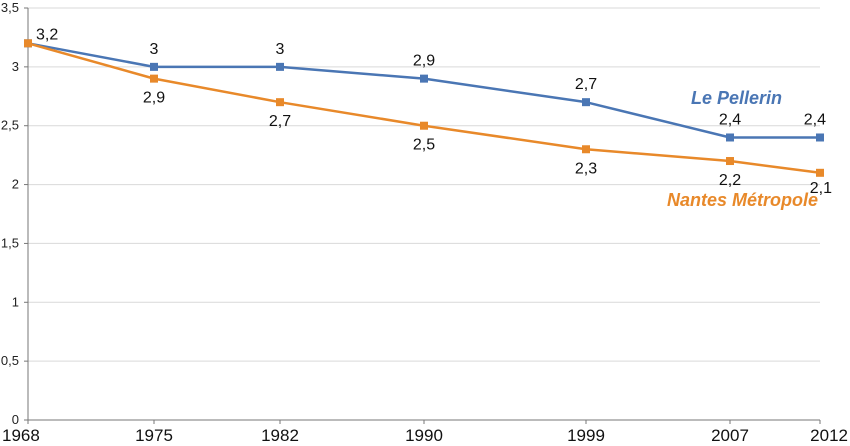  Describe the element at coordinates (586, 168) in the screenshot. I see `data-label: 2,3` at that location.